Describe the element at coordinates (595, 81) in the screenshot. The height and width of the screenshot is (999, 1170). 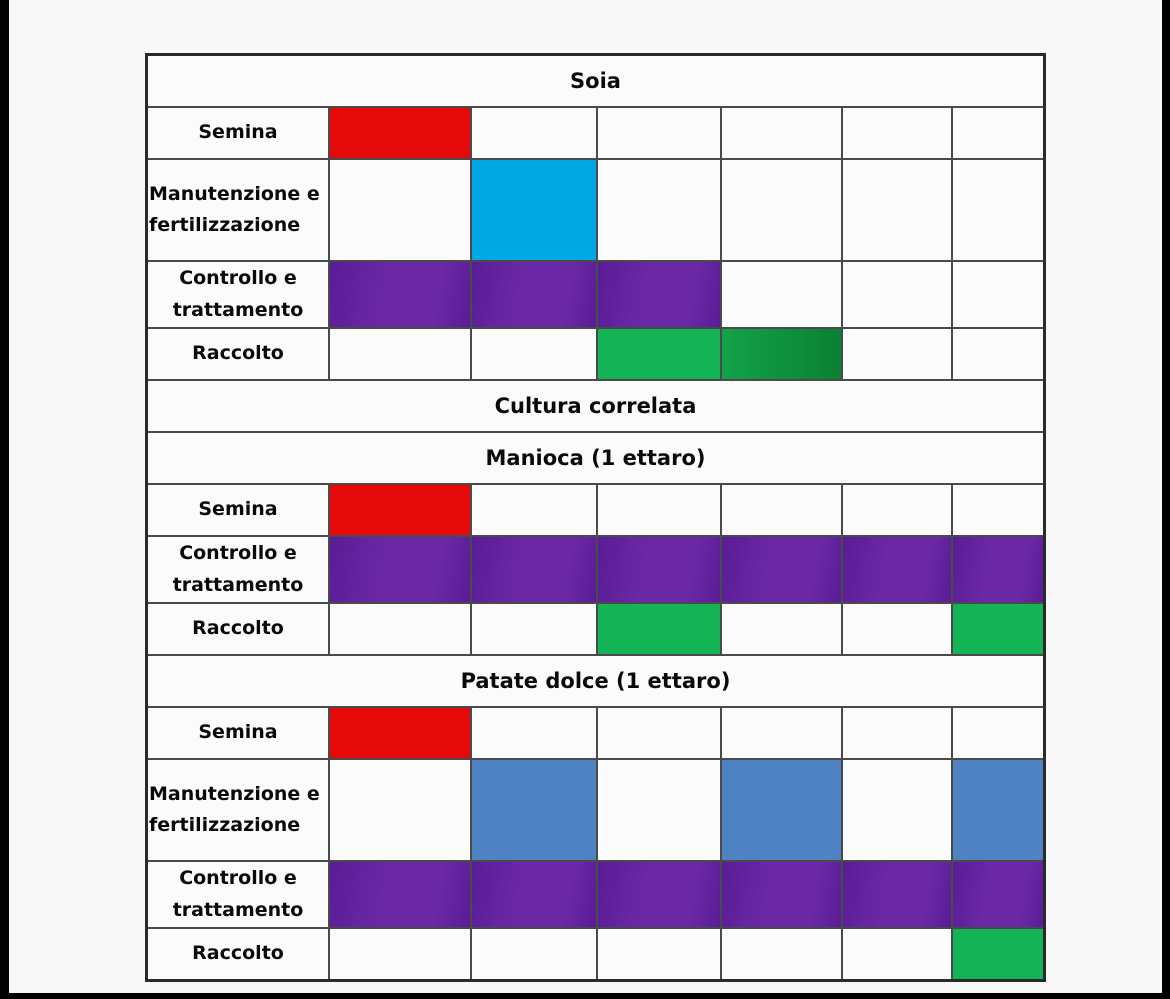
I see `section-header-soia: Soia` at that location.